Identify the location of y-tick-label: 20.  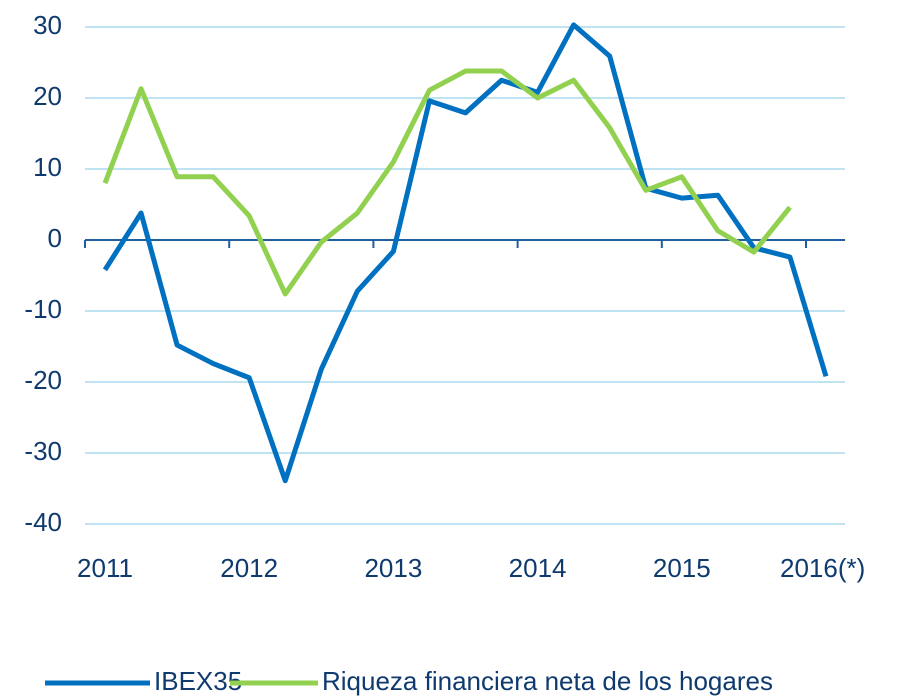
(47, 96).